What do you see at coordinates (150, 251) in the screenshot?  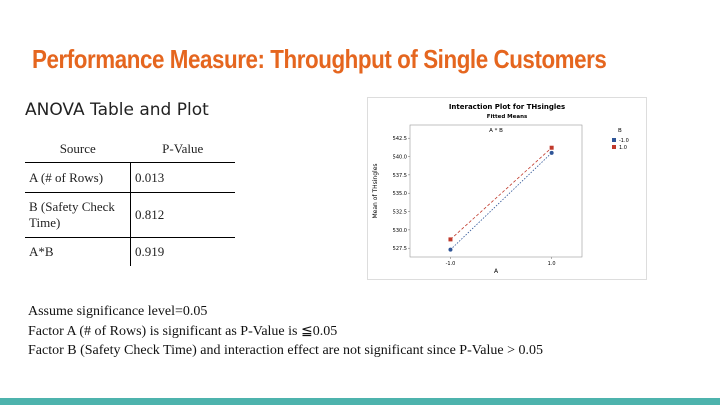 I see `cell: 0.919` at bounding box center [150, 251].